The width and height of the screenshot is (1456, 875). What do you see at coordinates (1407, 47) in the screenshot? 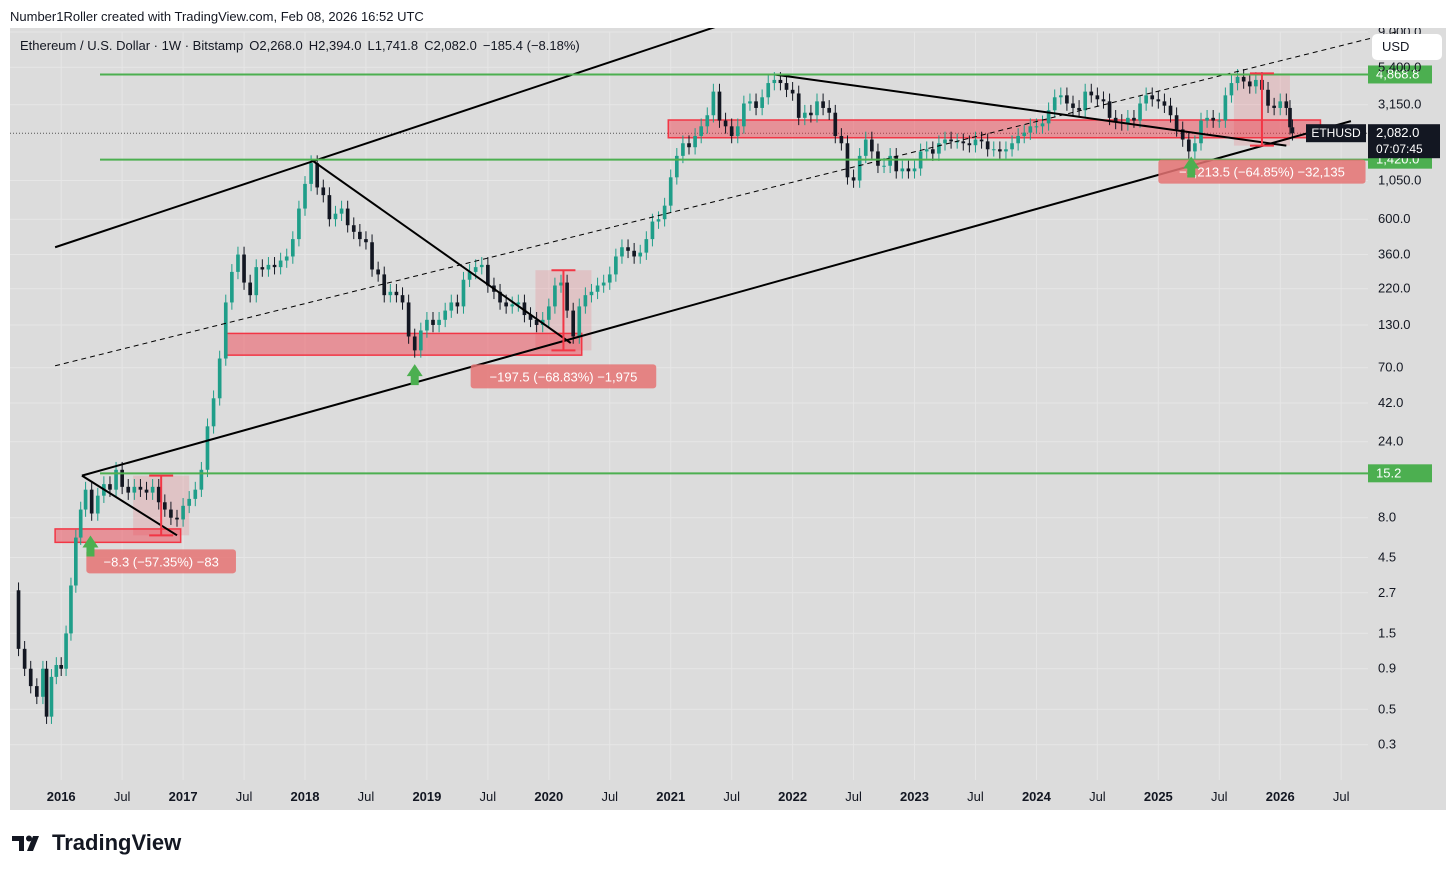
I see `currency-button: USD` at bounding box center [1407, 47].